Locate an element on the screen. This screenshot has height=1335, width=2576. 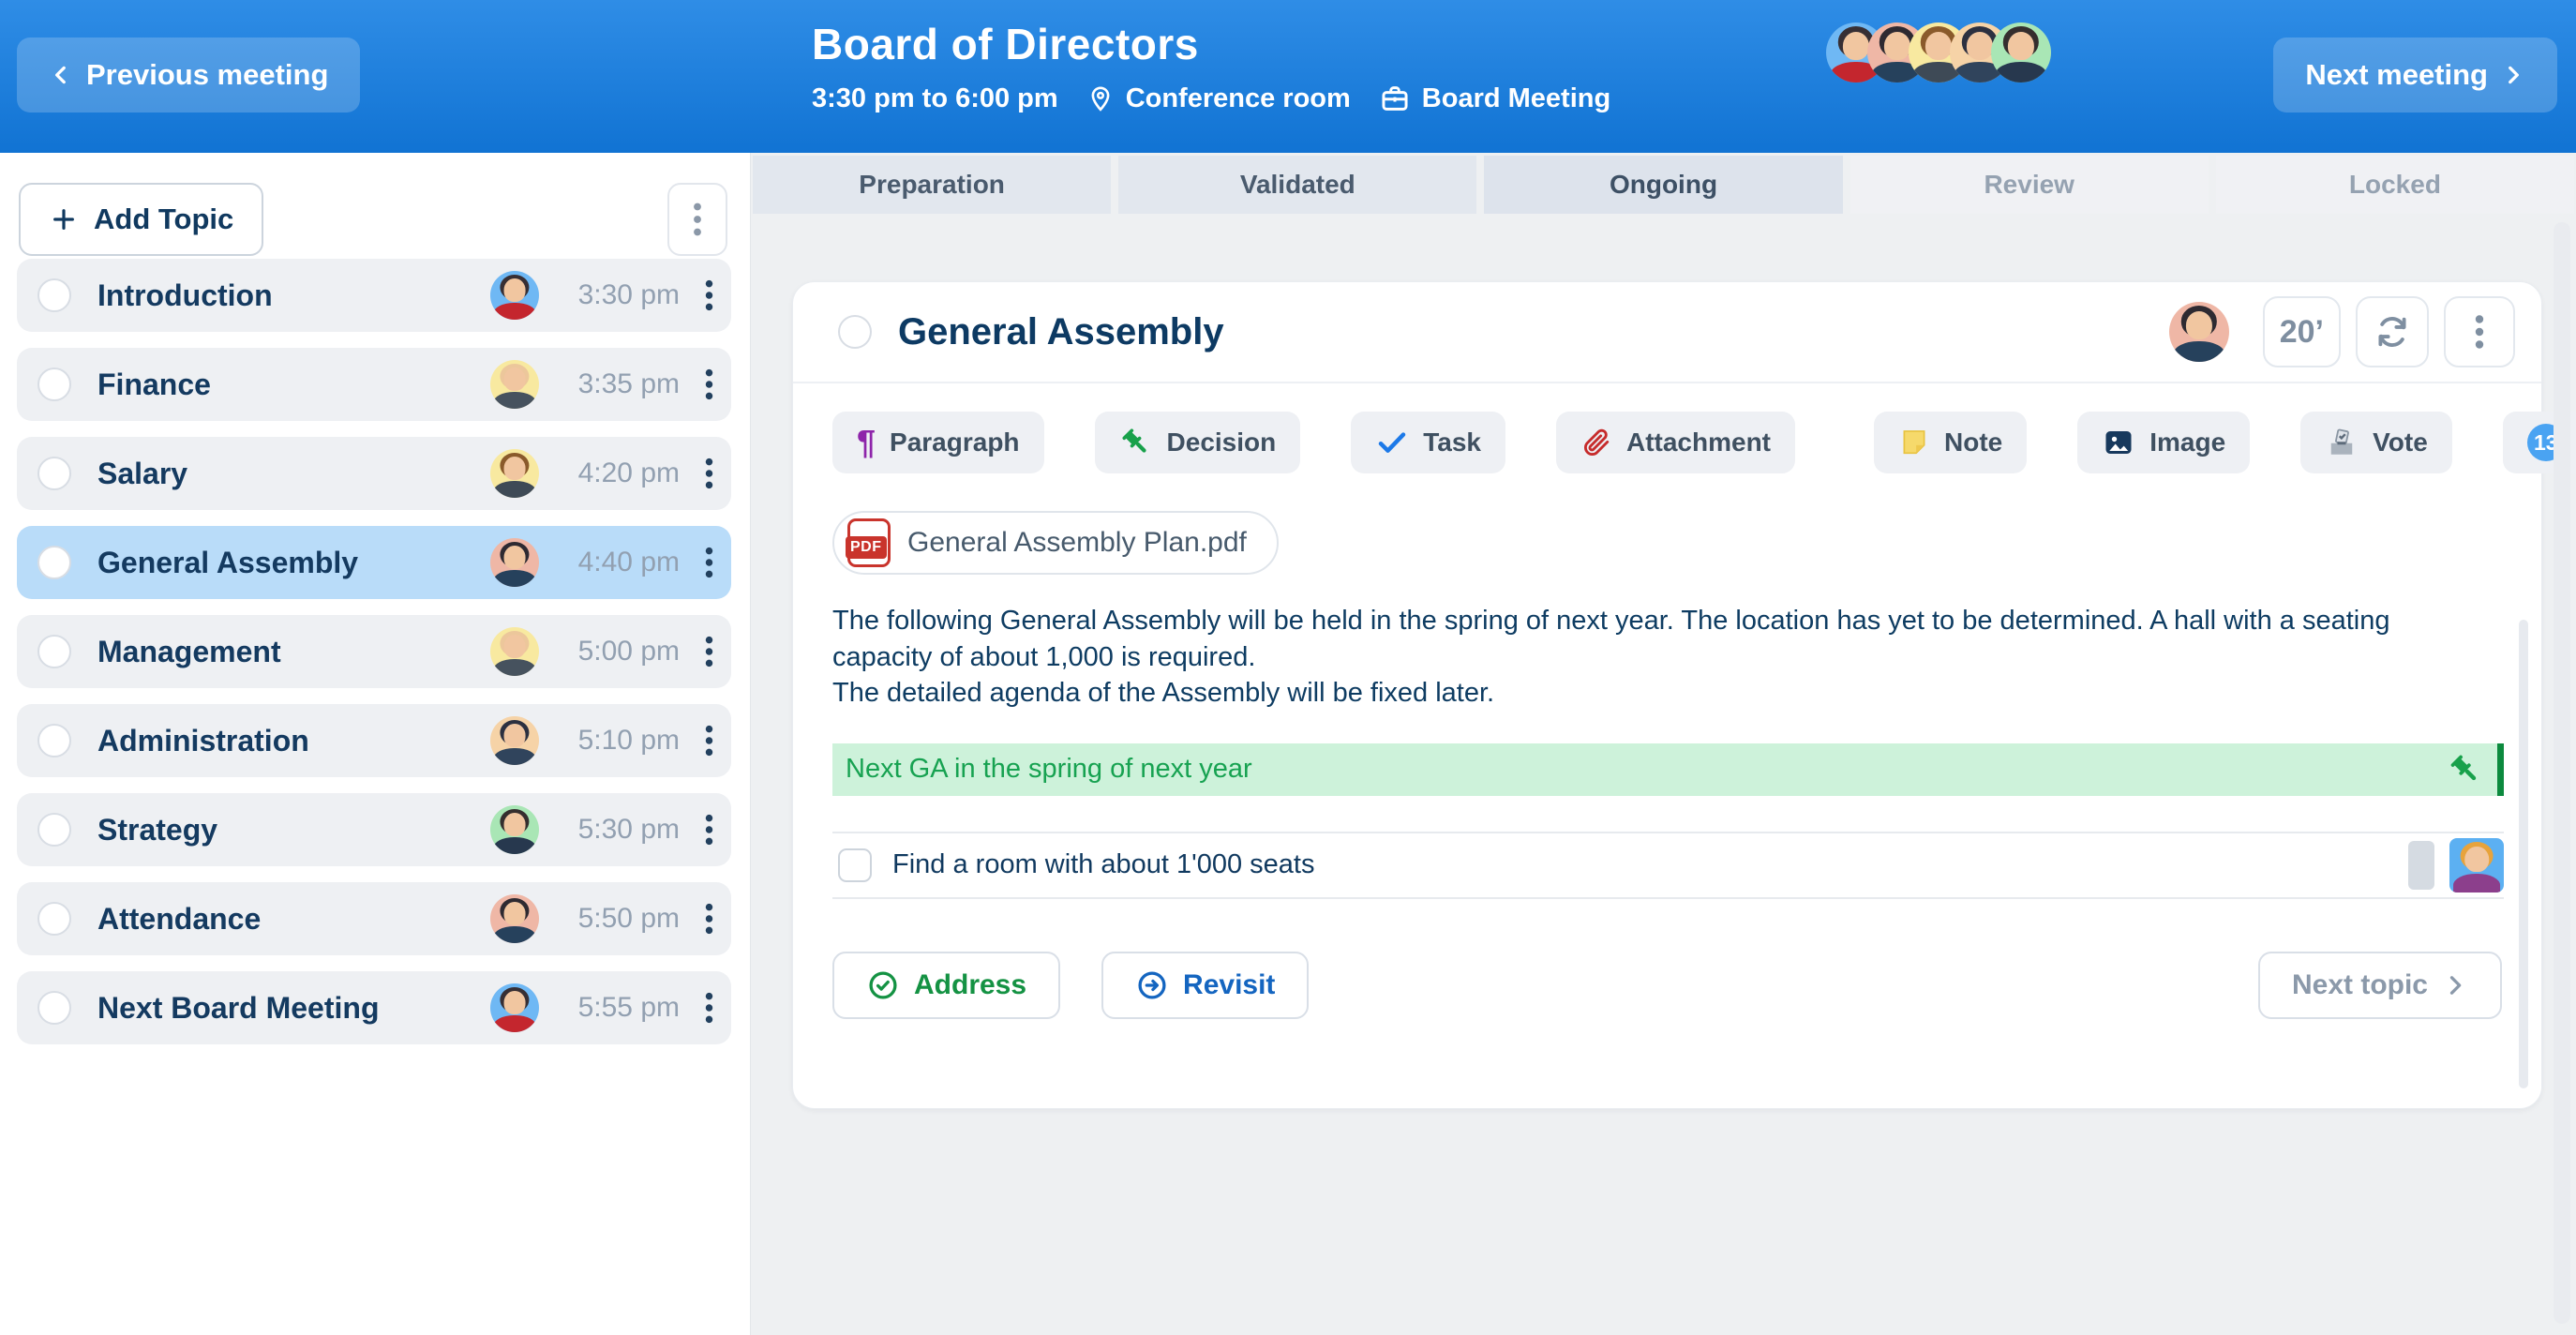
topic-label: Finance is located at coordinates (154, 384).